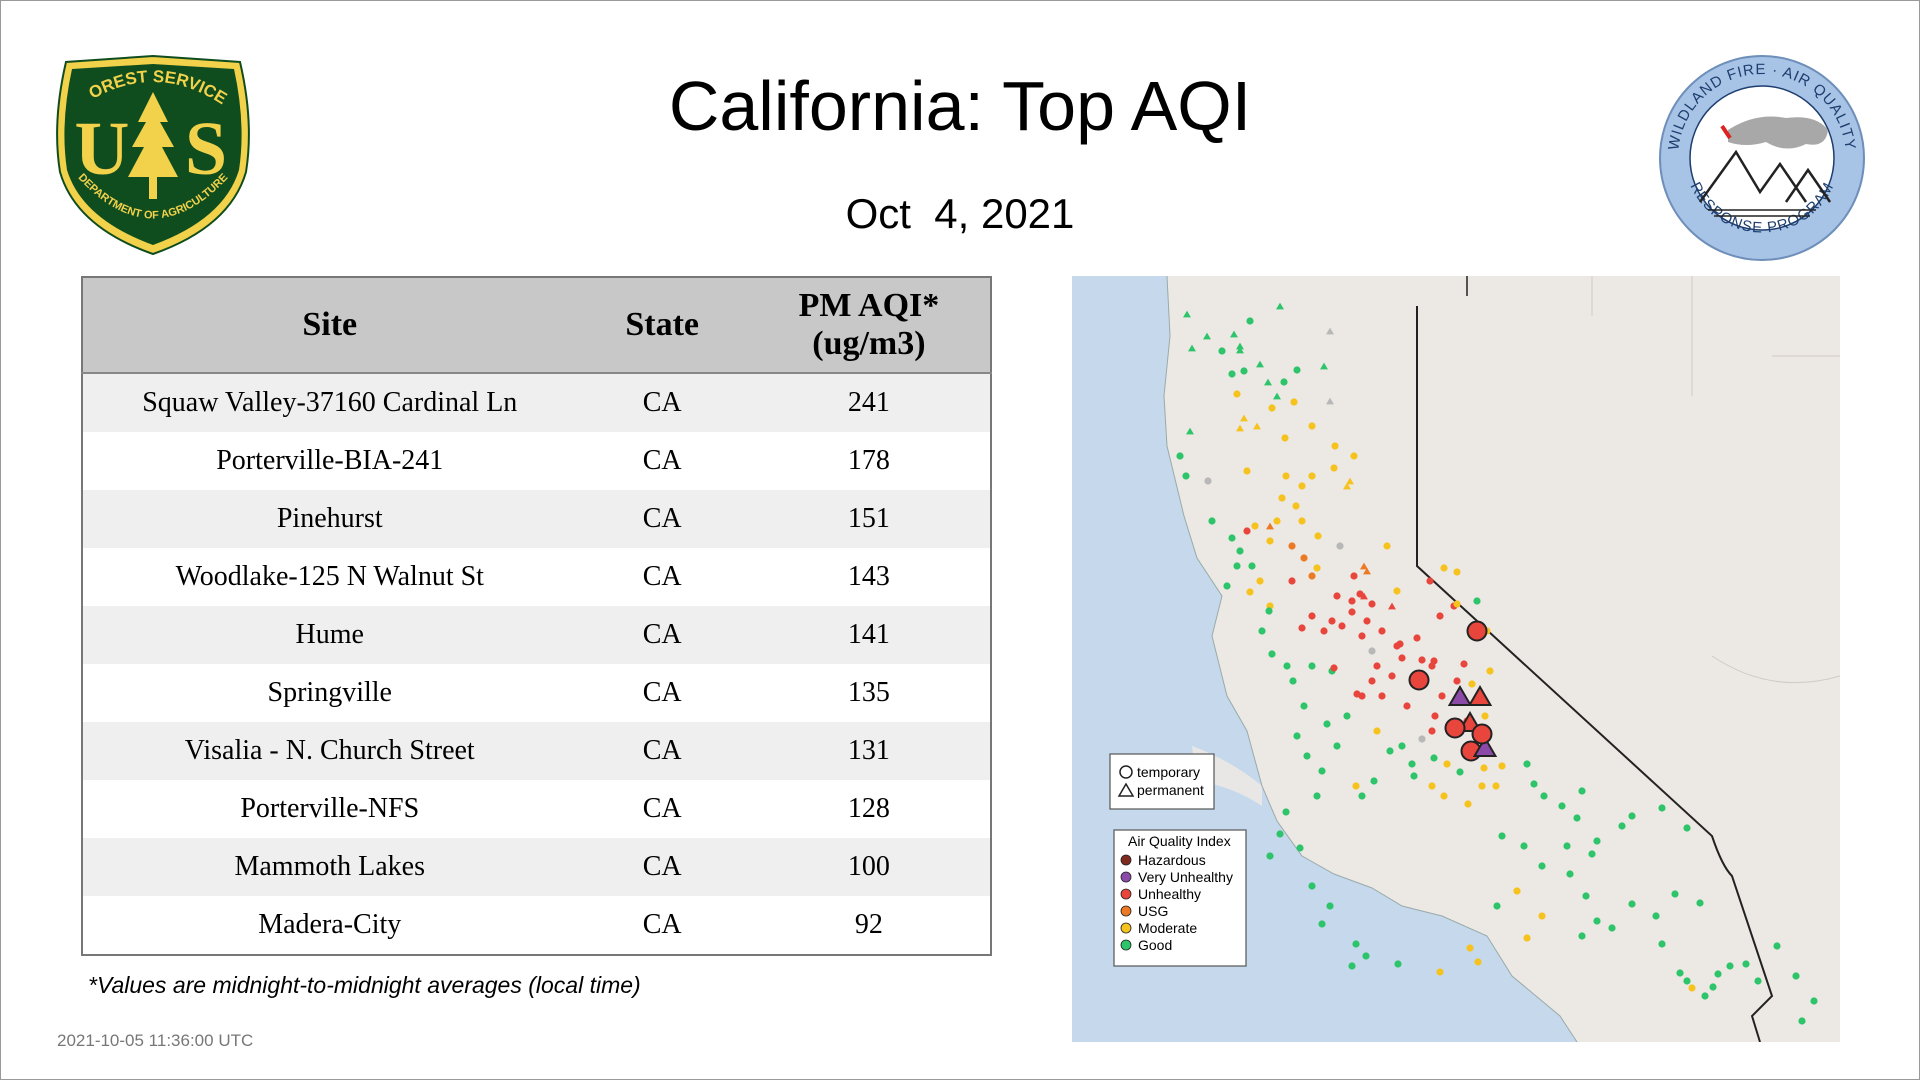  I want to click on fs-logo-letter-u: U, so click(102, 149).